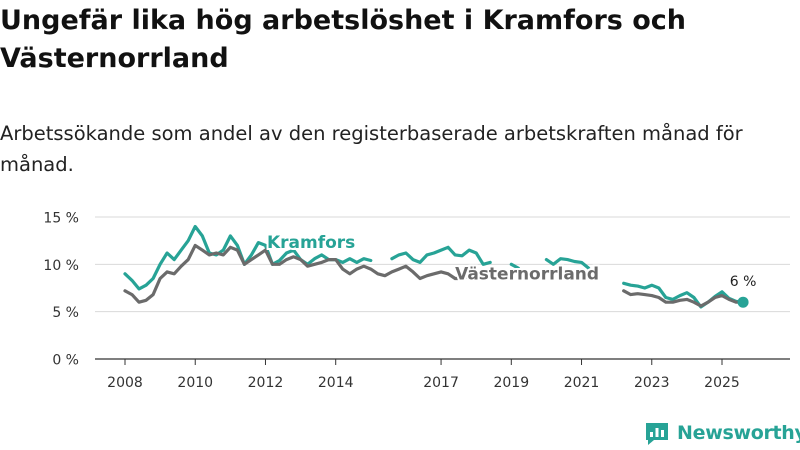  I want to click on x-tick-label: 2021, so click(582, 383).